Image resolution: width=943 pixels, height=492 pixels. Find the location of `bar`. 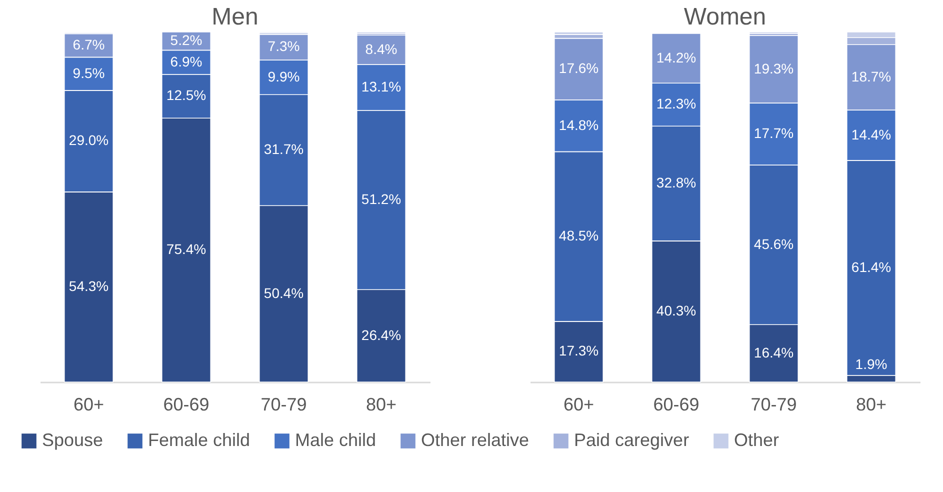

bar is located at coordinates (579, 33).